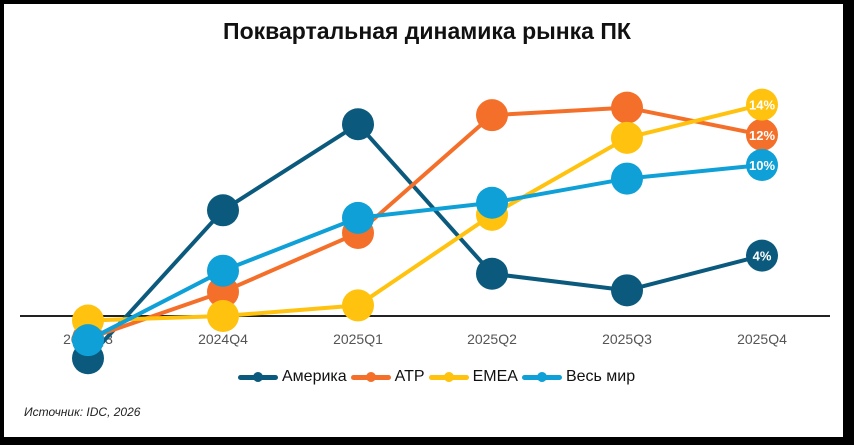 This screenshot has height=445, width=854. I want to click on legend-item-america: Америка, so click(292, 377).